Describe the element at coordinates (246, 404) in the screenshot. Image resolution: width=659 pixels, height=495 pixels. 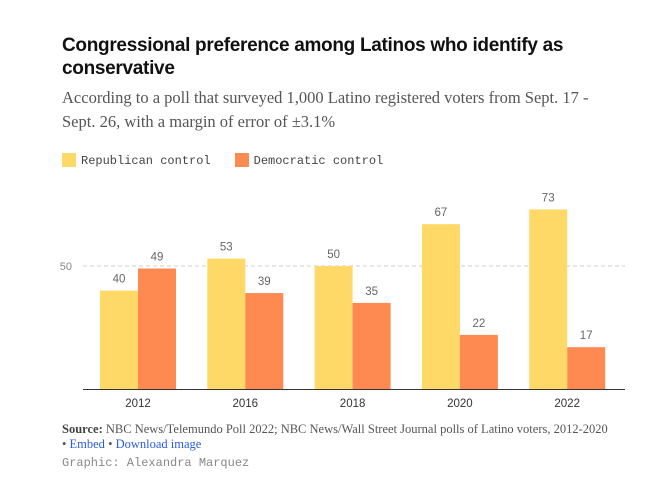
I see `x-tick-label: 2016` at that location.